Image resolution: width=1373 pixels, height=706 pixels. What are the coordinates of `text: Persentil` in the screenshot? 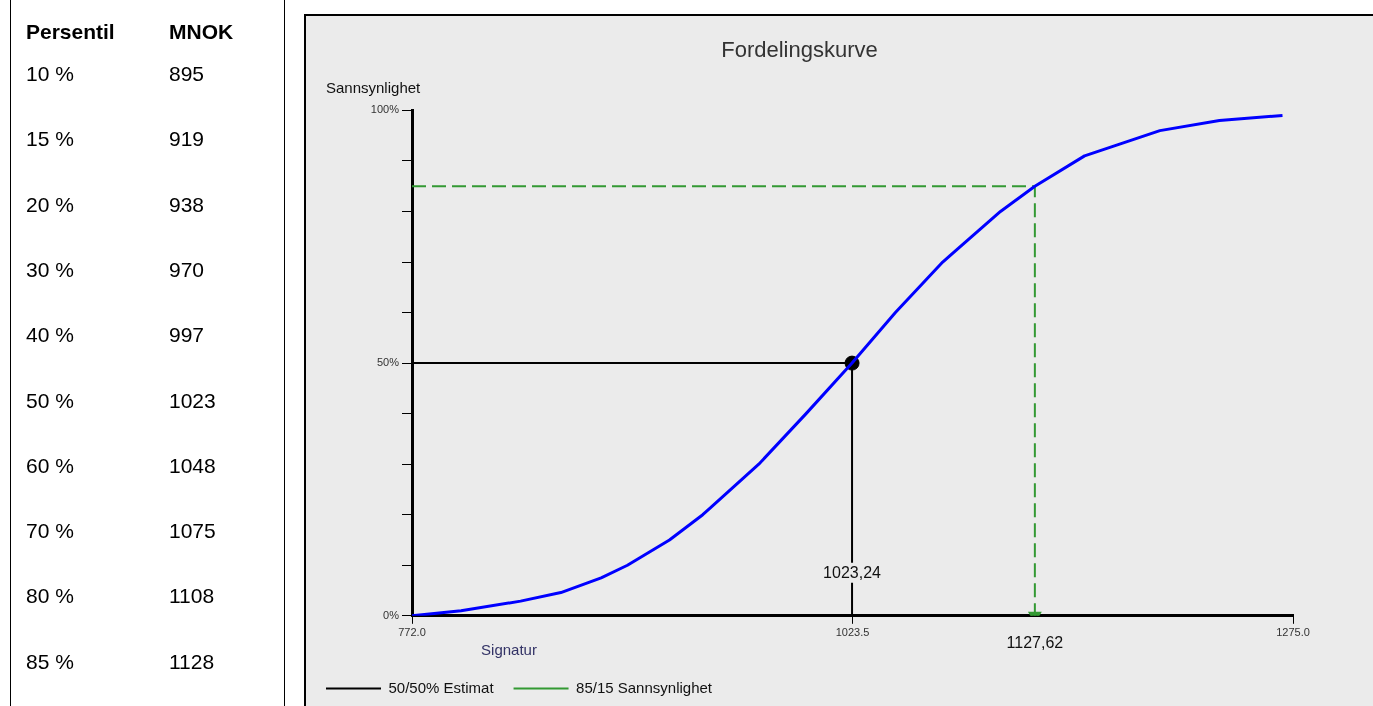 It's located at (70, 32).